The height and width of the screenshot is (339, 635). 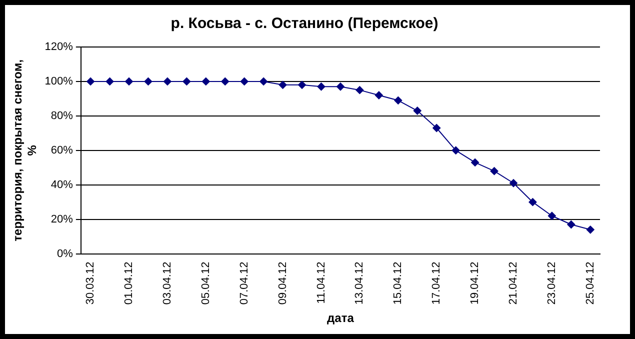 What do you see at coordinates (206, 283) in the screenshot?
I see `x-tick-label: 05.04.12` at bounding box center [206, 283].